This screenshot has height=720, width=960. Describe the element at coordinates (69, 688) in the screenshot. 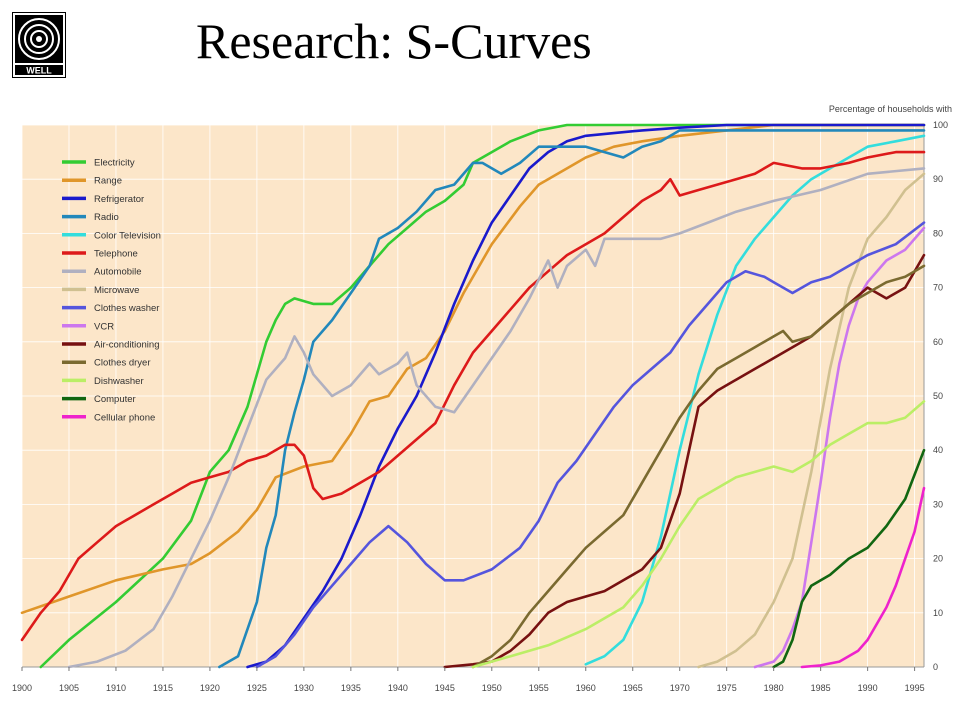

I see `x-tick-label: 1905` at that location.